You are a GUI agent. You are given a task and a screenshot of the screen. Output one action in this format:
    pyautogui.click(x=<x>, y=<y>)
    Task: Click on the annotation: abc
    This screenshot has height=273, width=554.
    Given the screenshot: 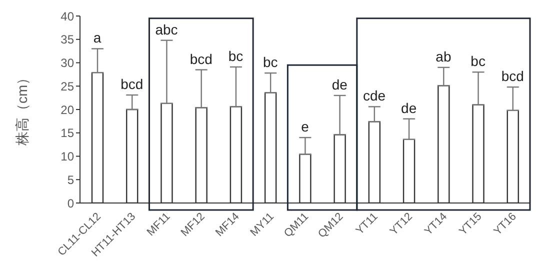 What is the action you would take?
    pyautogui.click(x=166, y=29)
    